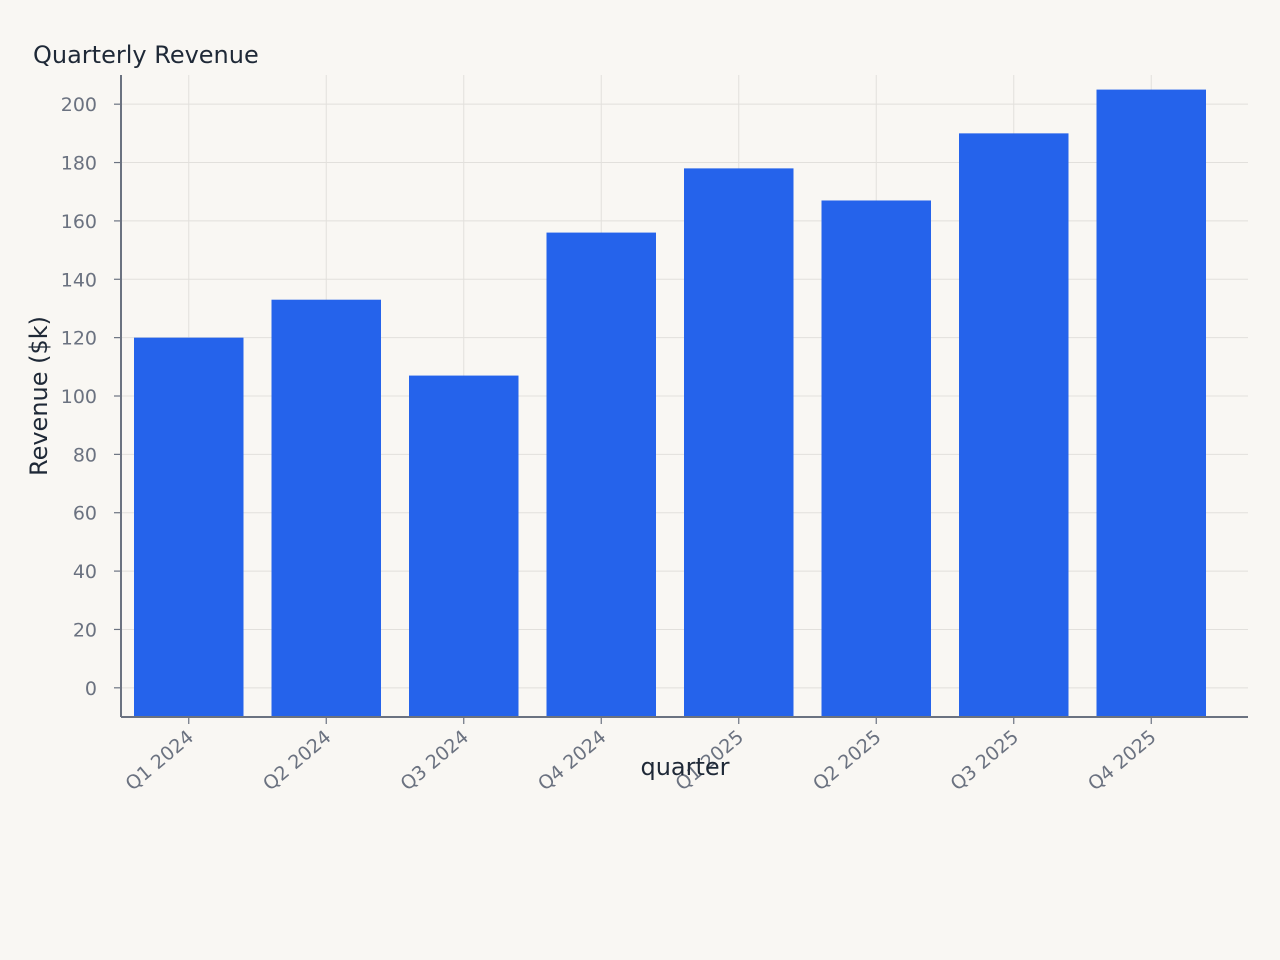  Describe the element at coordinates (91, 689) in the screenshot. I see `y-tick-label: 0` at that location.